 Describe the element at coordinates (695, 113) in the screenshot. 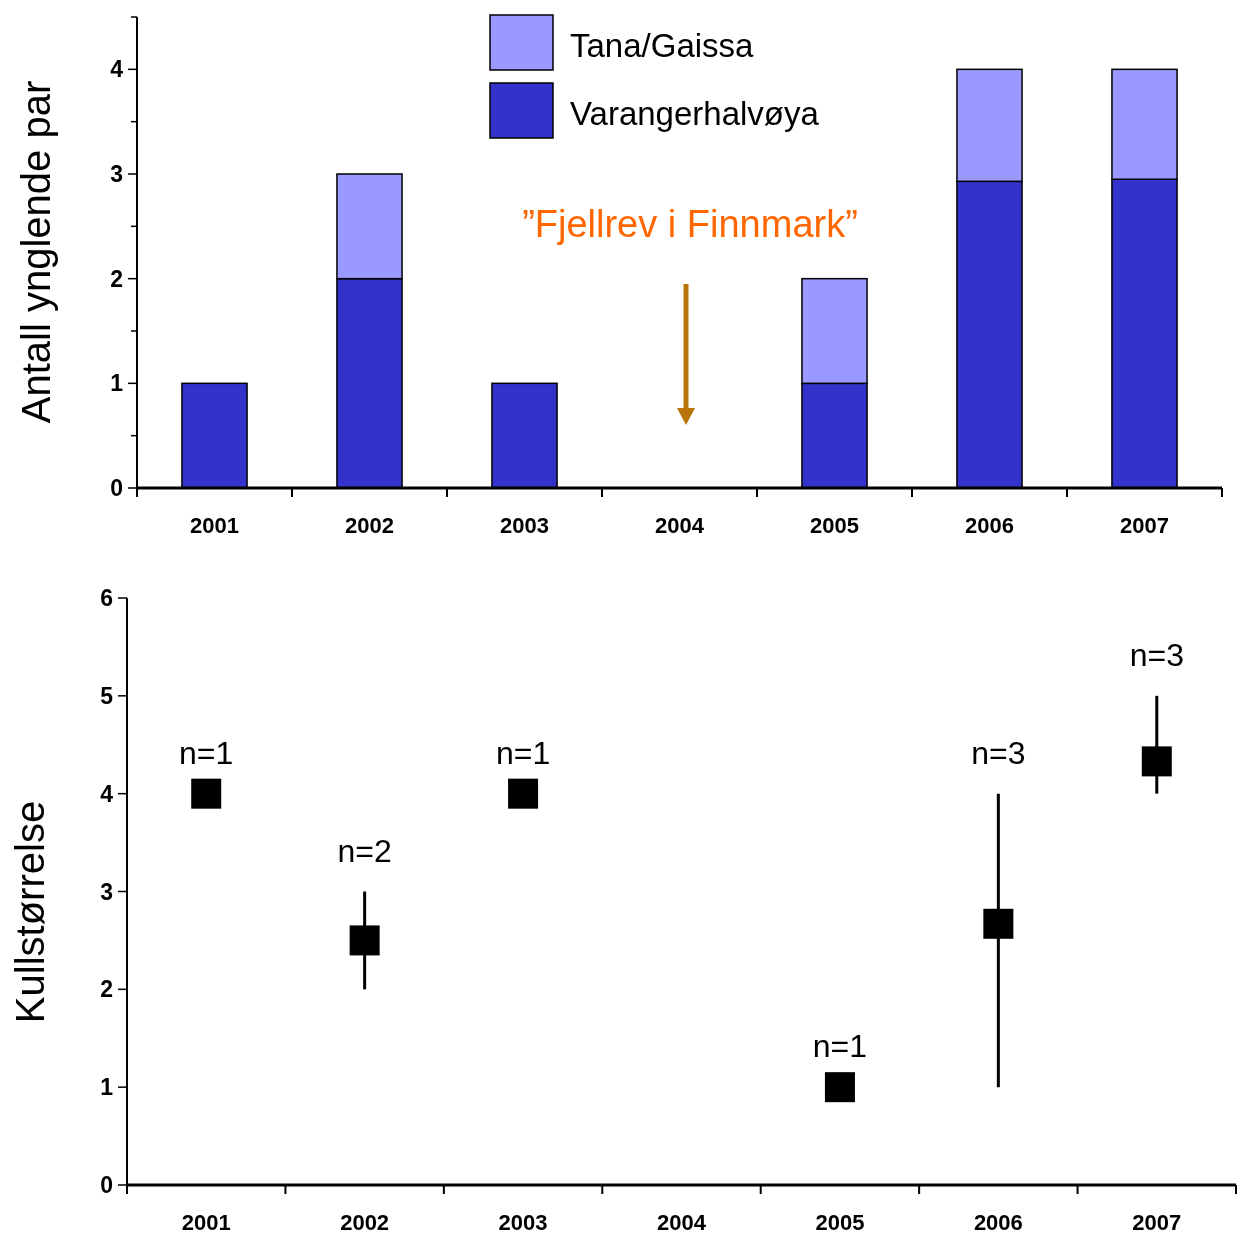

I see `legend-label: Varangerhalvøya` at that location.